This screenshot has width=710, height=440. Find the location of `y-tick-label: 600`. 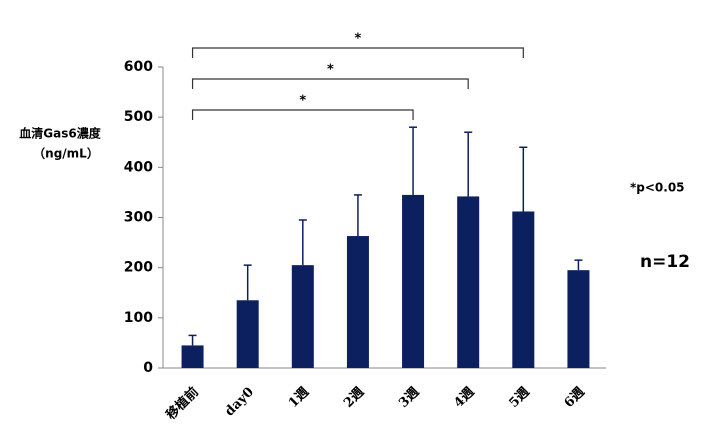

y-tick-label: 600 is located at coordinates (138, 67).